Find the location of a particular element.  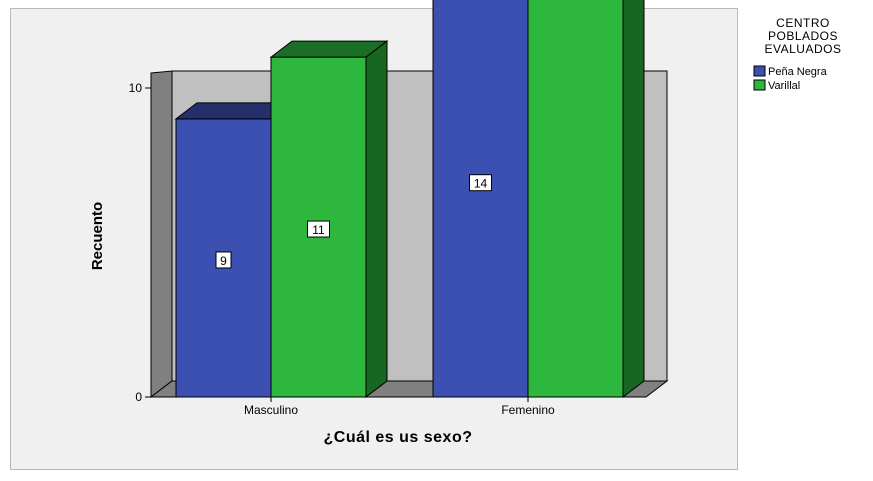

bar: 11 is located at coordinates (329, 219).